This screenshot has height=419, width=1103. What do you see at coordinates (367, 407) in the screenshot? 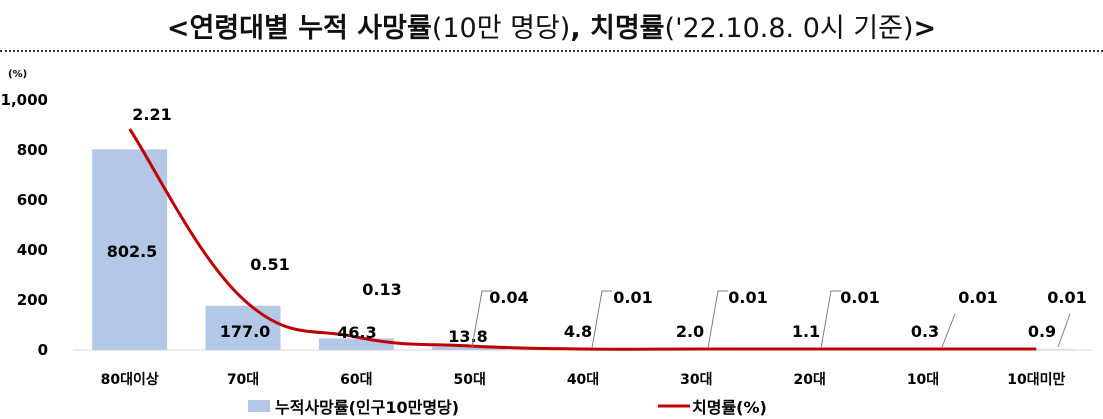
I see `legend-label-bar: 누적사망률(인구10만명당)` at bounding box center [367, 407].